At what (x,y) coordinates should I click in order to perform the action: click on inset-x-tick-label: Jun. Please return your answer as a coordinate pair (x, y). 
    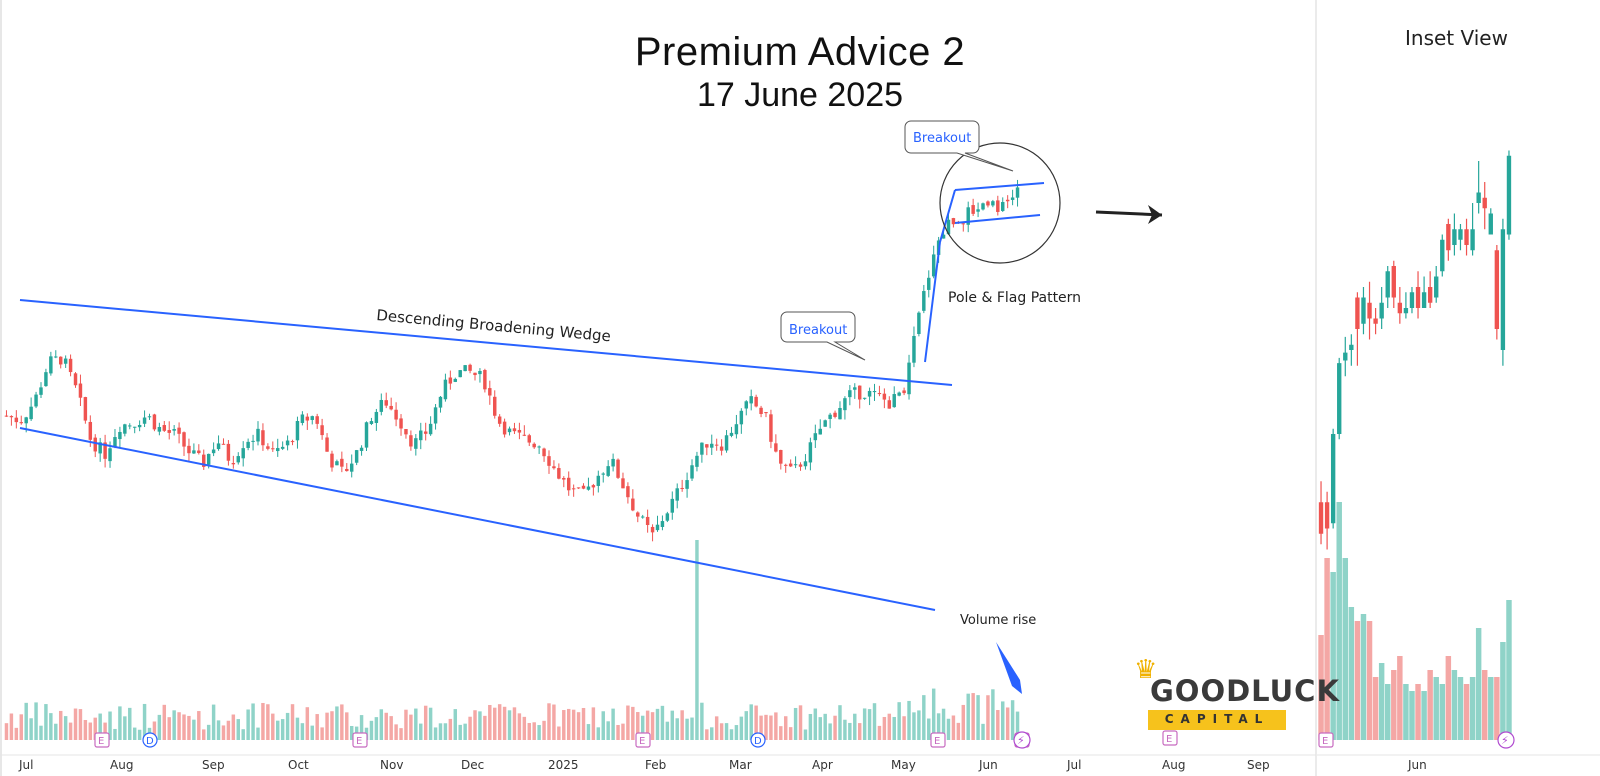
    Looking at the image, I should click on (1417, 765).